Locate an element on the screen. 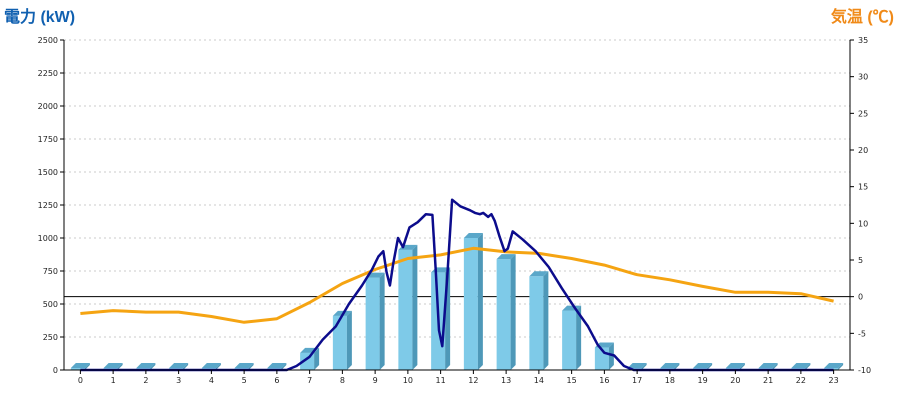 The image size is (900, 400). right-tick-label: 25 is located at coordinates (863, 113).